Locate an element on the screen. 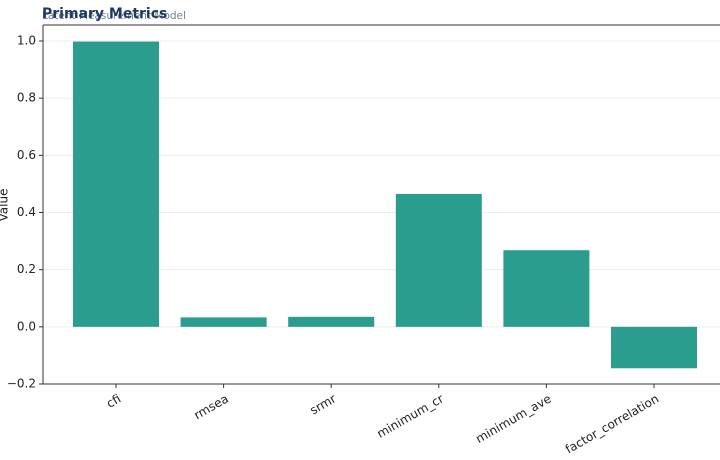  x-tick-label: minimum_ave is located at coordinates (513, 419).